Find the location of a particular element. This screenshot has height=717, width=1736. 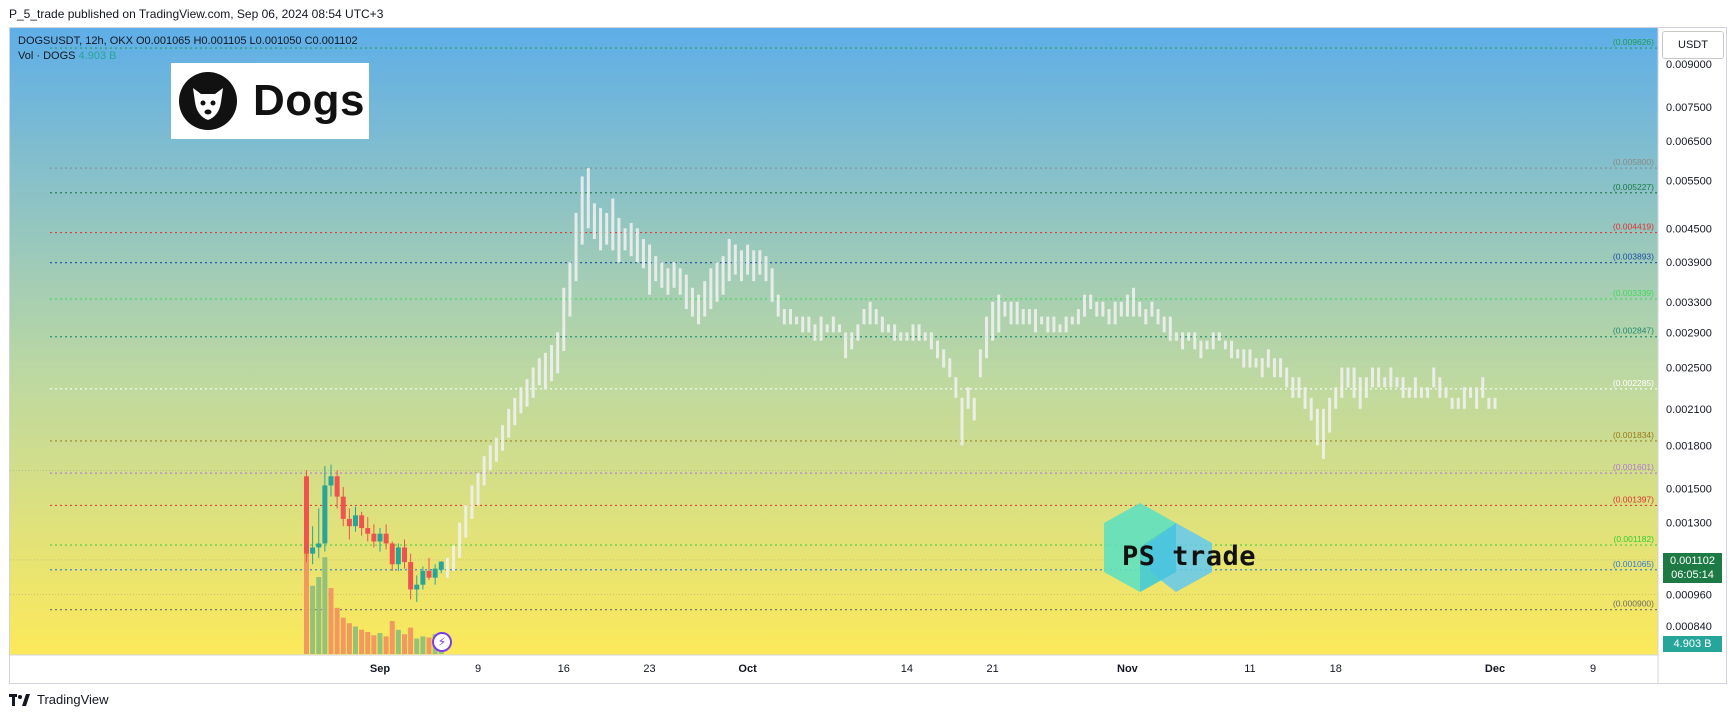

time-axis: Sep 9 16 23 Oct 14 21 Nov 11 18 Dec 9 is located at coordinates (983, 669).